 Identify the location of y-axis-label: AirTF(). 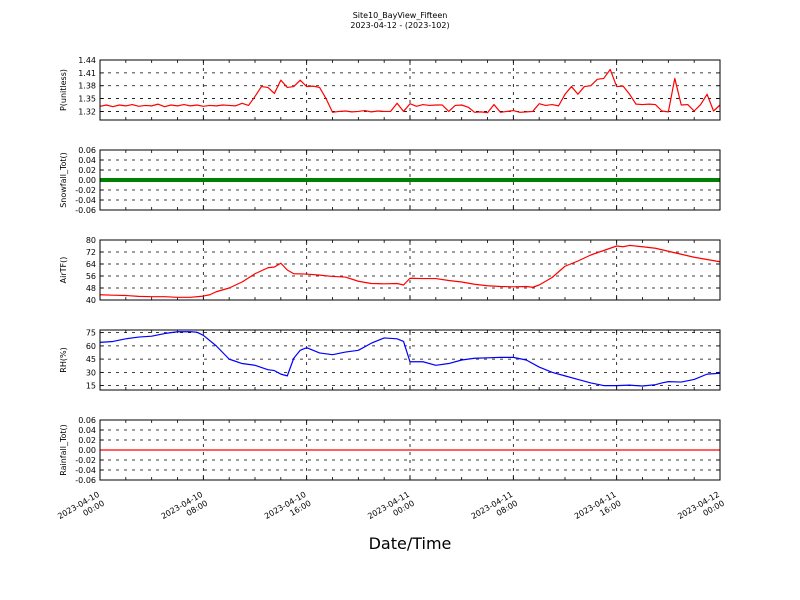
(63, 270).